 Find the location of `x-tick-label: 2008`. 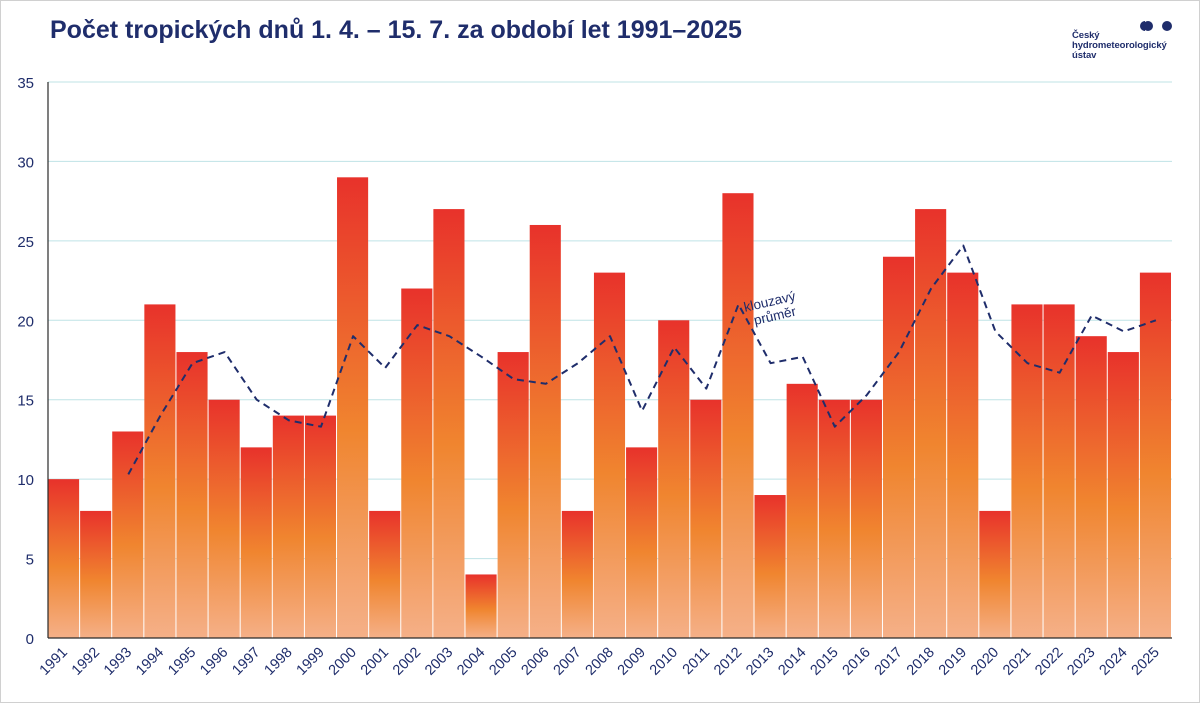

x-tick-label: 2008 is located at coordinates (600, 662).